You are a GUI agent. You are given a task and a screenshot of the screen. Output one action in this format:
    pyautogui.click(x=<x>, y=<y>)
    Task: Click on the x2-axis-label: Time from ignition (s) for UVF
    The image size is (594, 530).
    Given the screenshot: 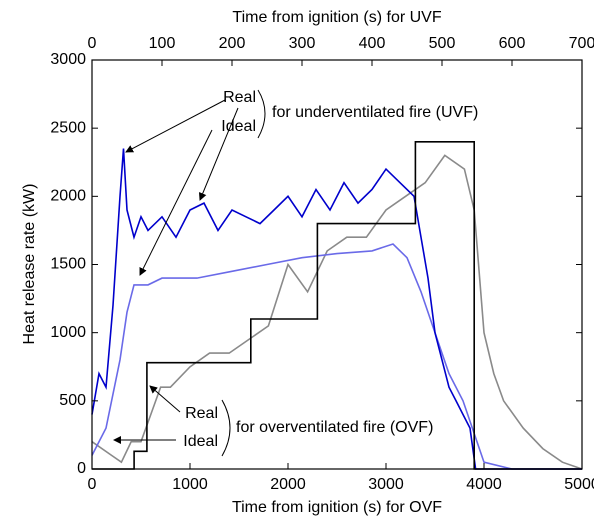 What is the action you would take?
    pyautogui.click(x=336, y=17)
    